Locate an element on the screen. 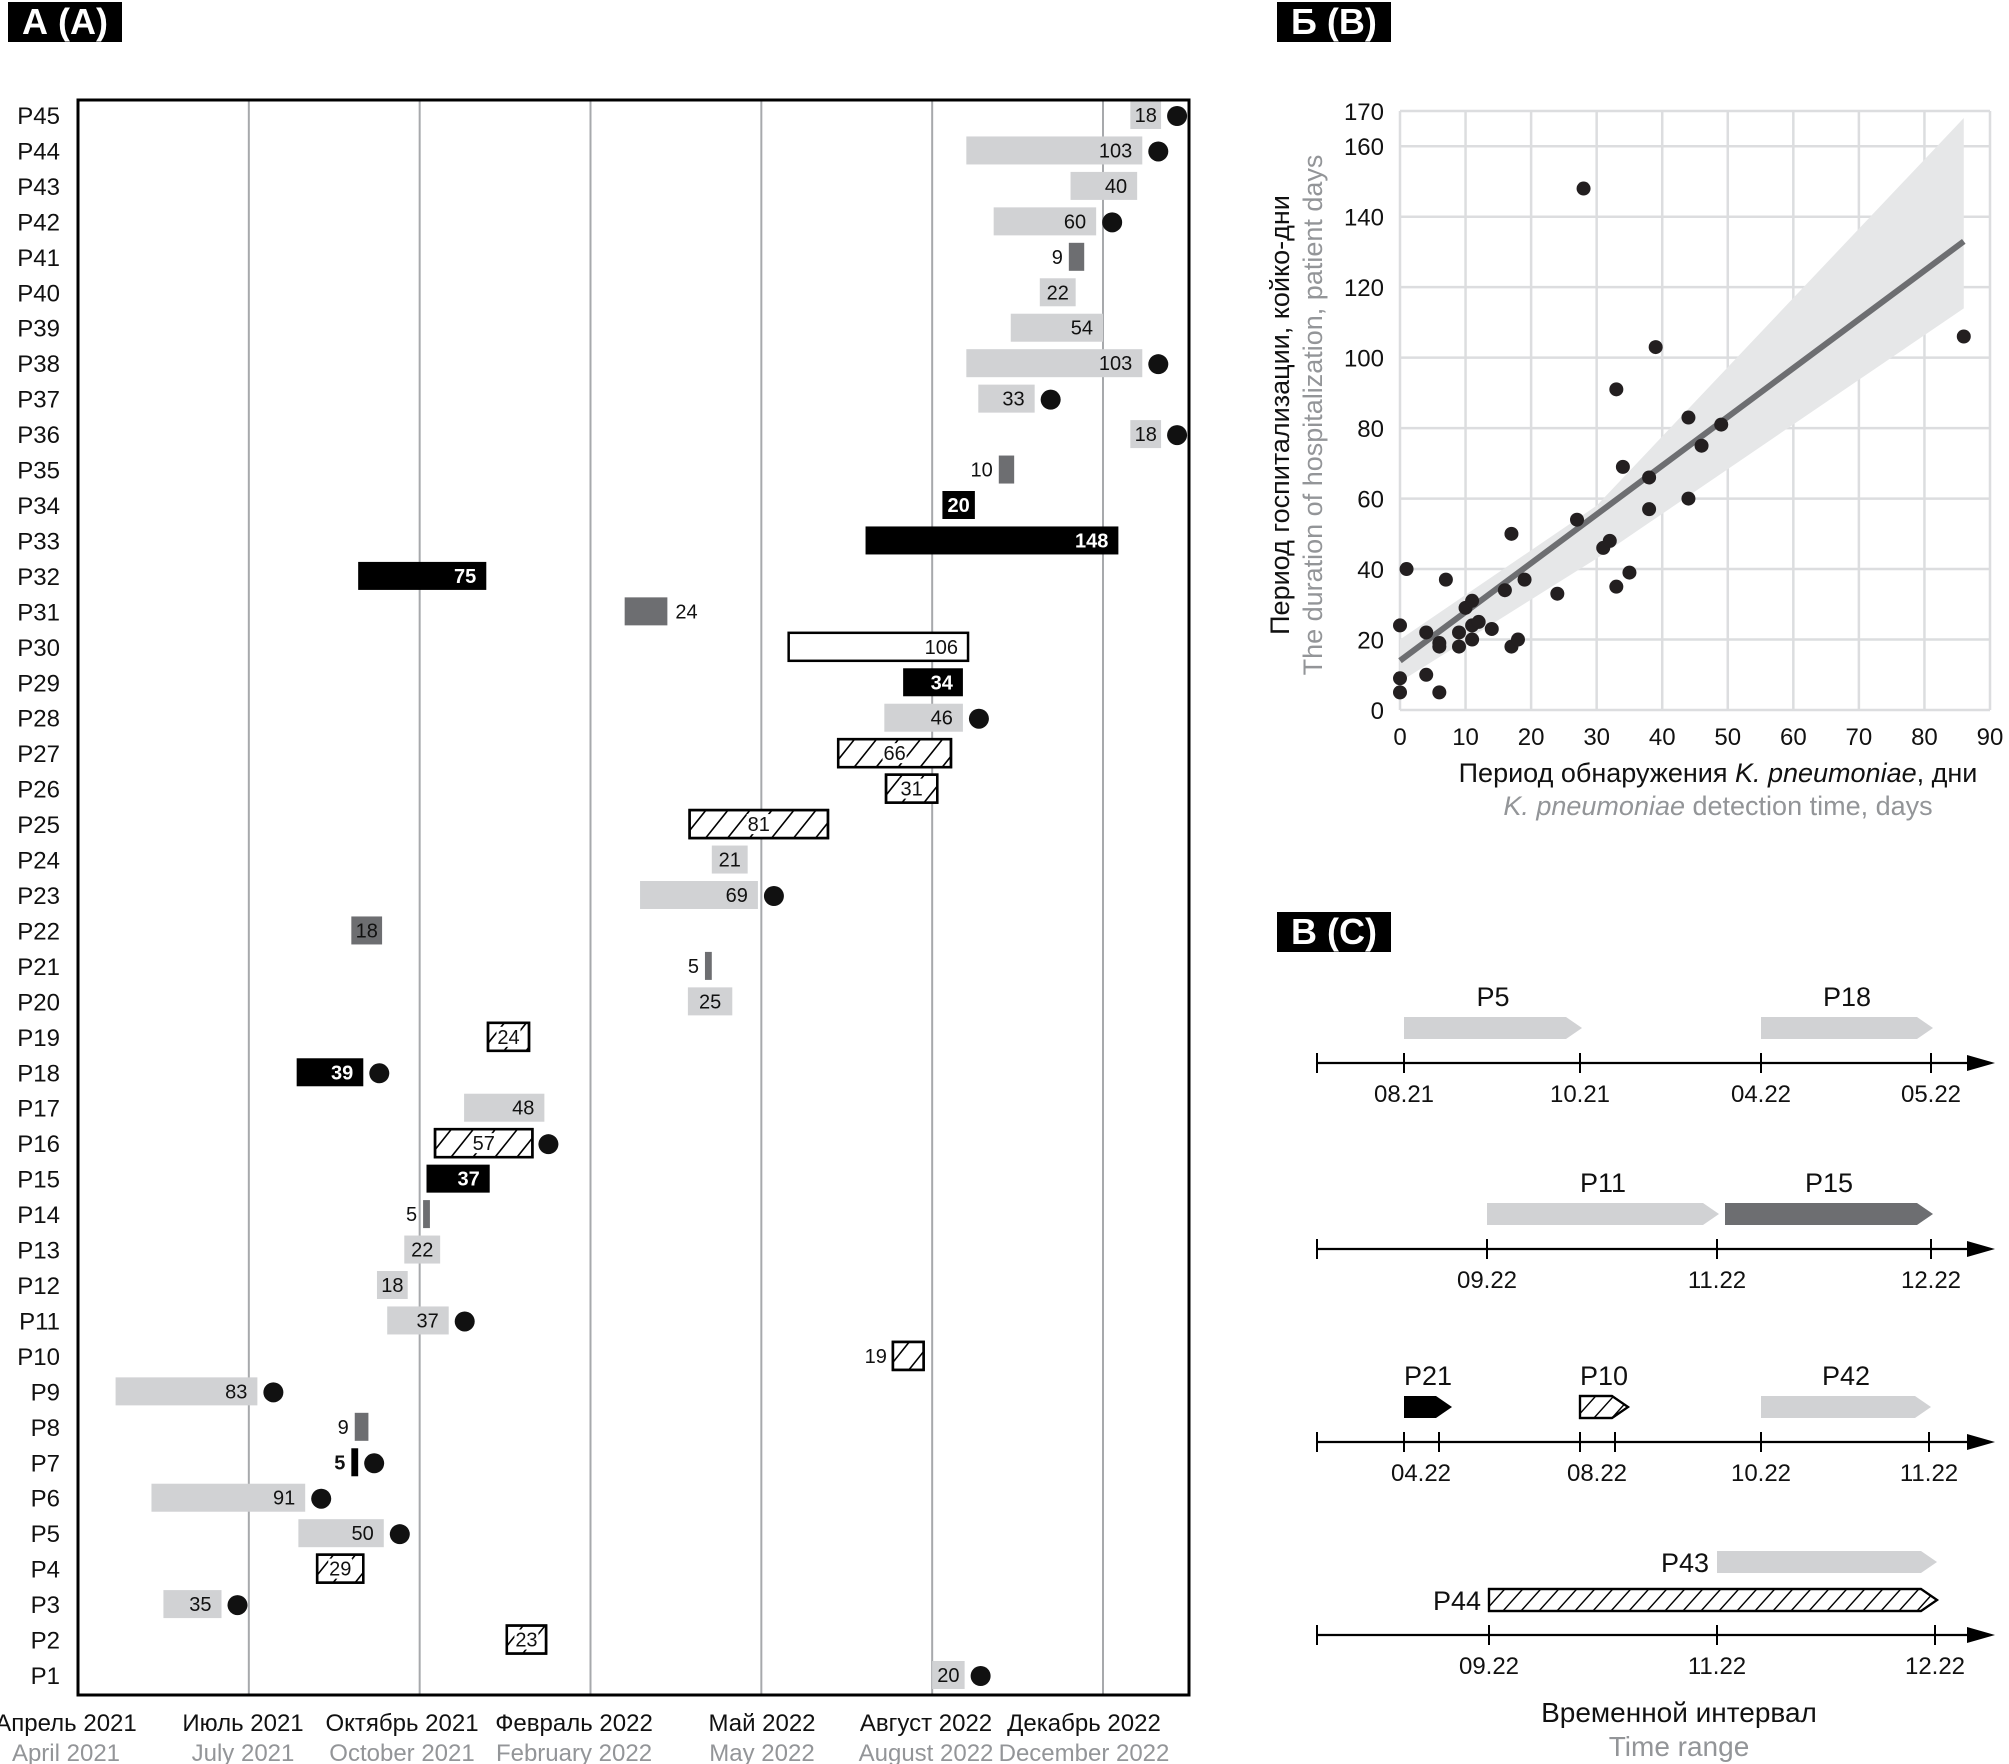  gantt-bar-p38: 103 is located at coordinates (1067, 363).